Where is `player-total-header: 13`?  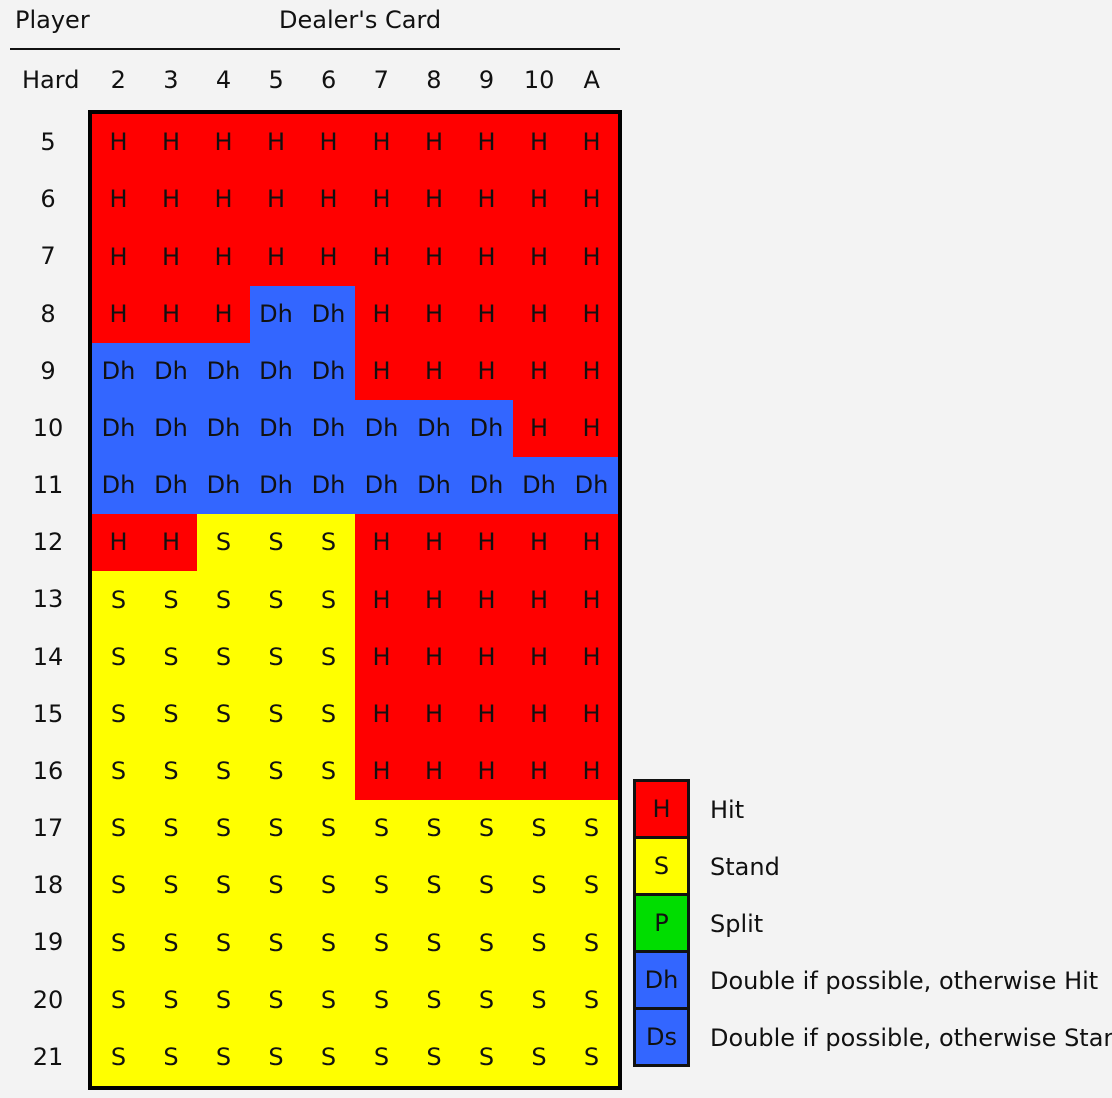 player-total-header: 13 is located at coordinates (48, 599).